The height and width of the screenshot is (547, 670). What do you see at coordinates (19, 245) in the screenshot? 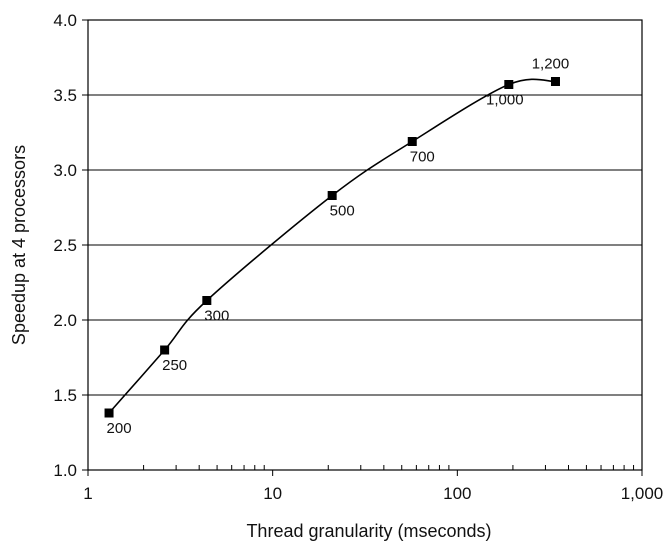
I see `y-axis-title: Speedup at 4 processors` at bounding box center [19, 245].